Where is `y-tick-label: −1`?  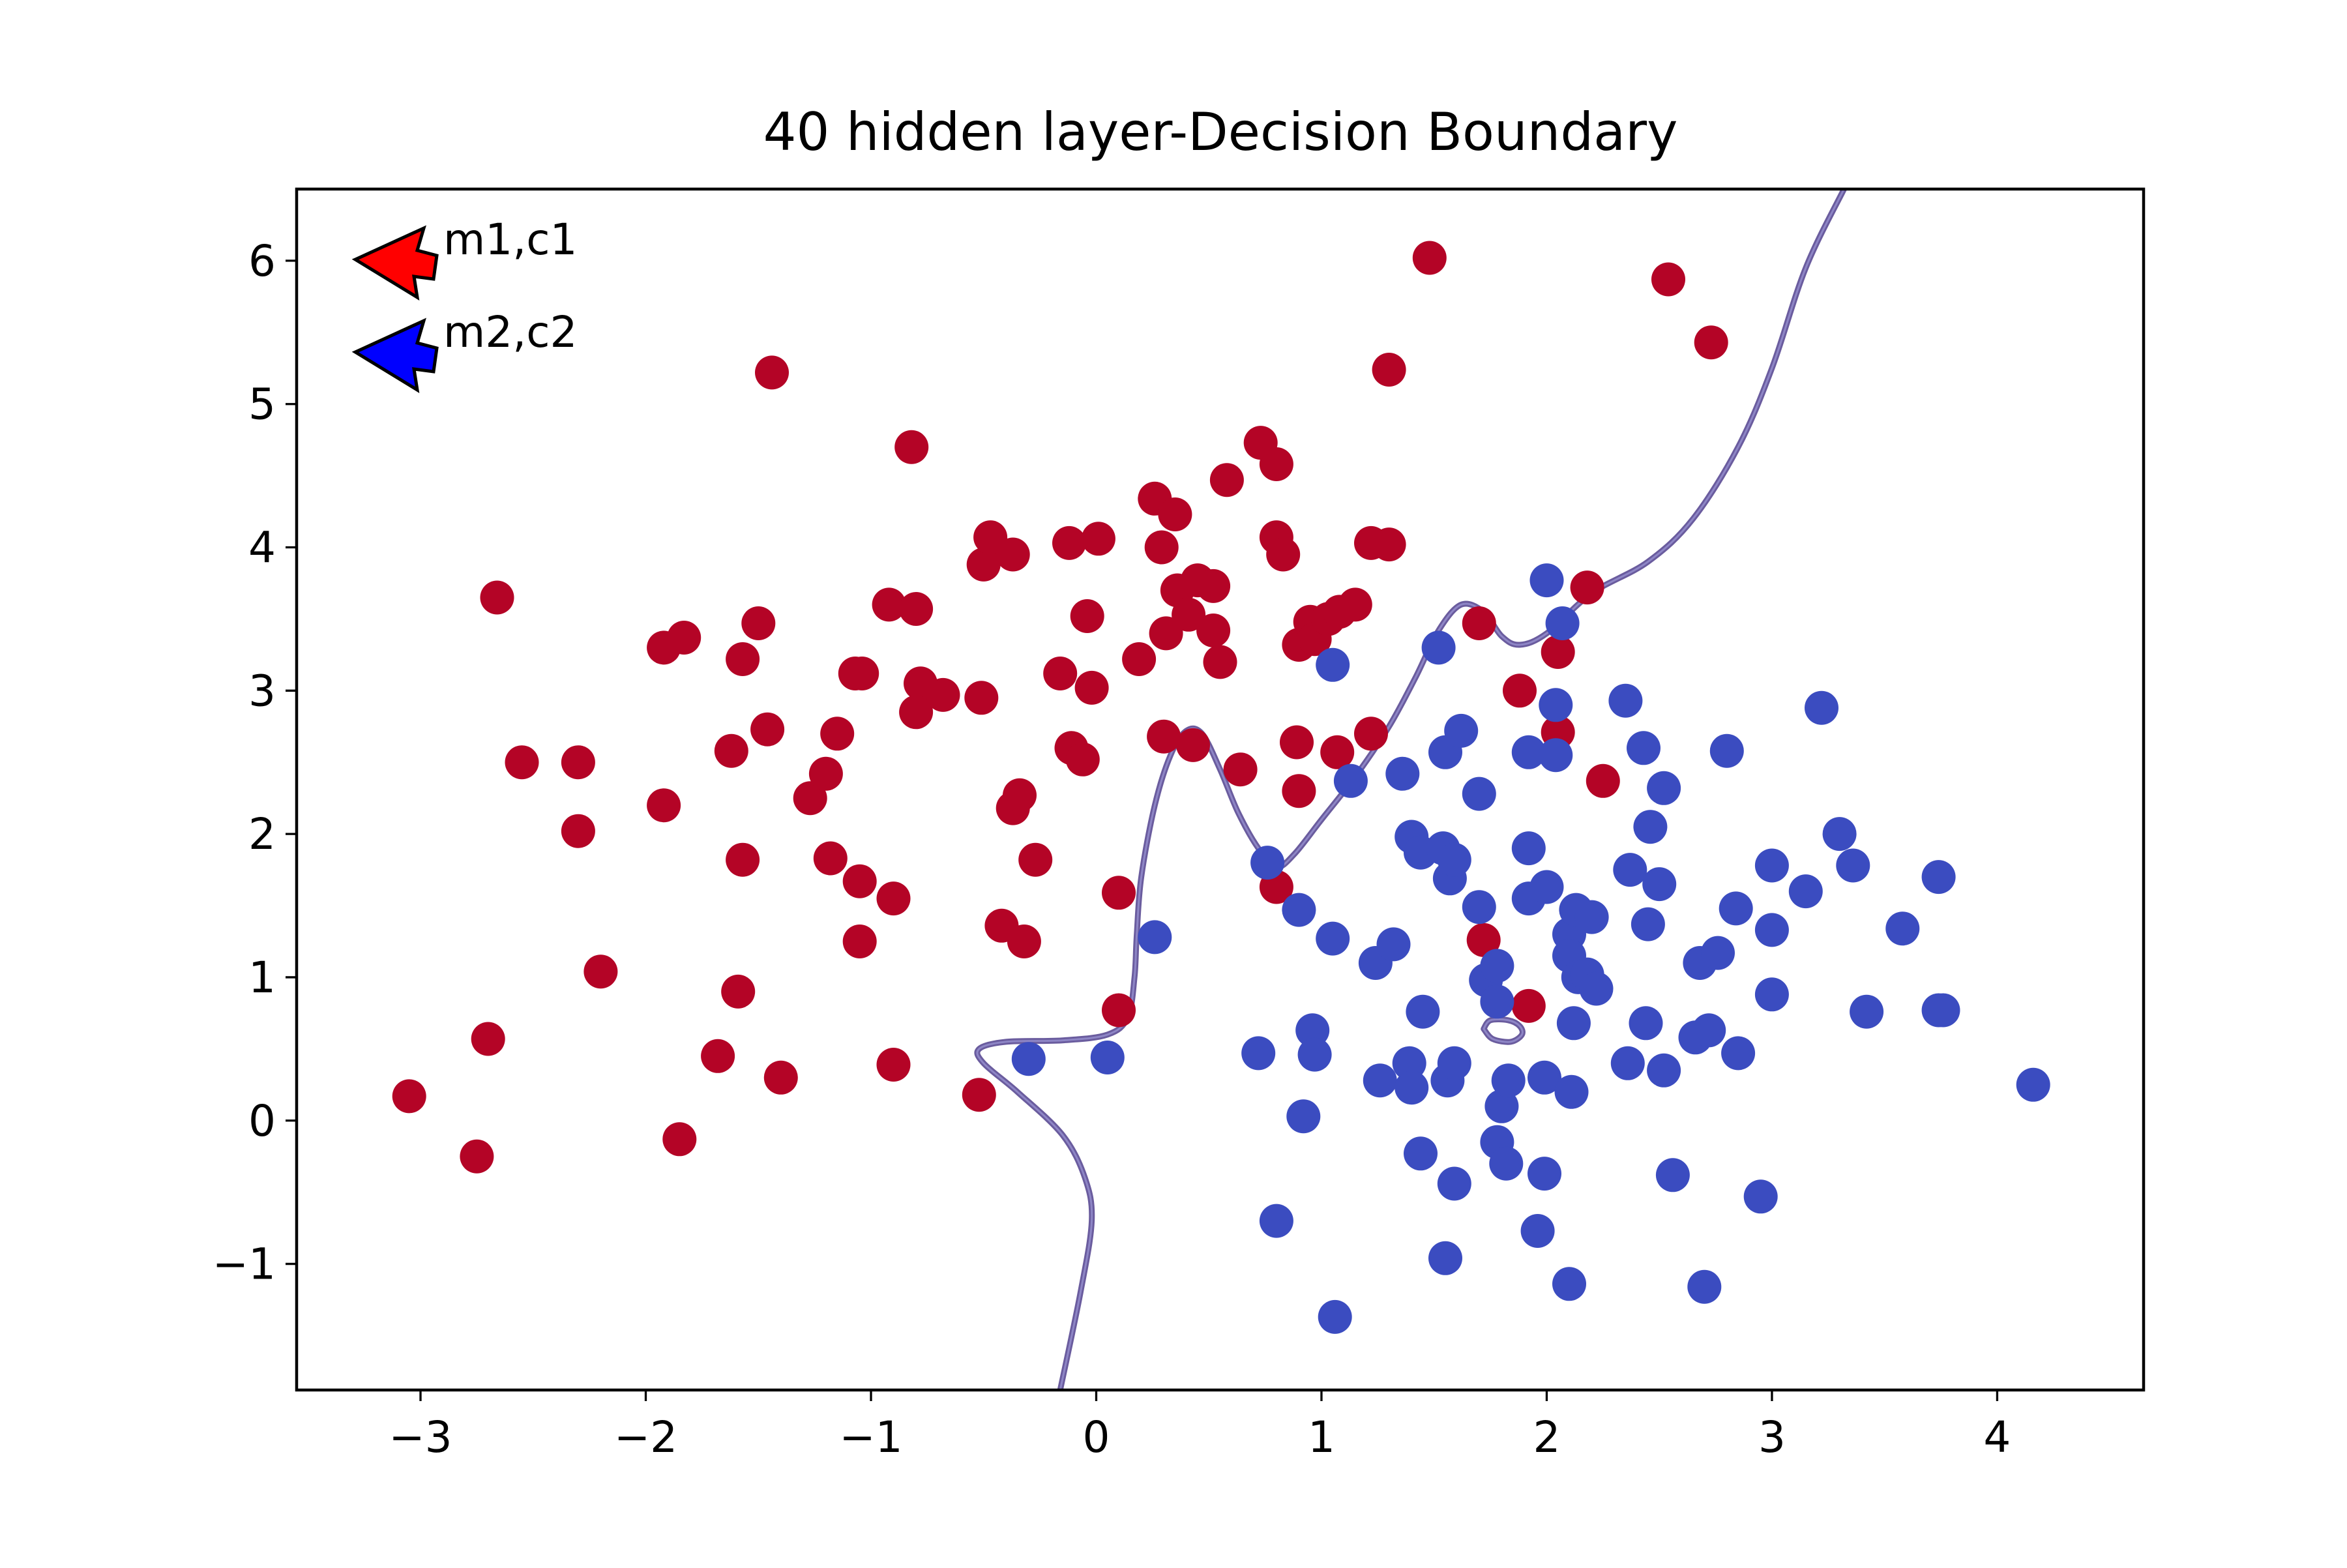 y-tick-label: −1 is located at coordinates (244, 1265).